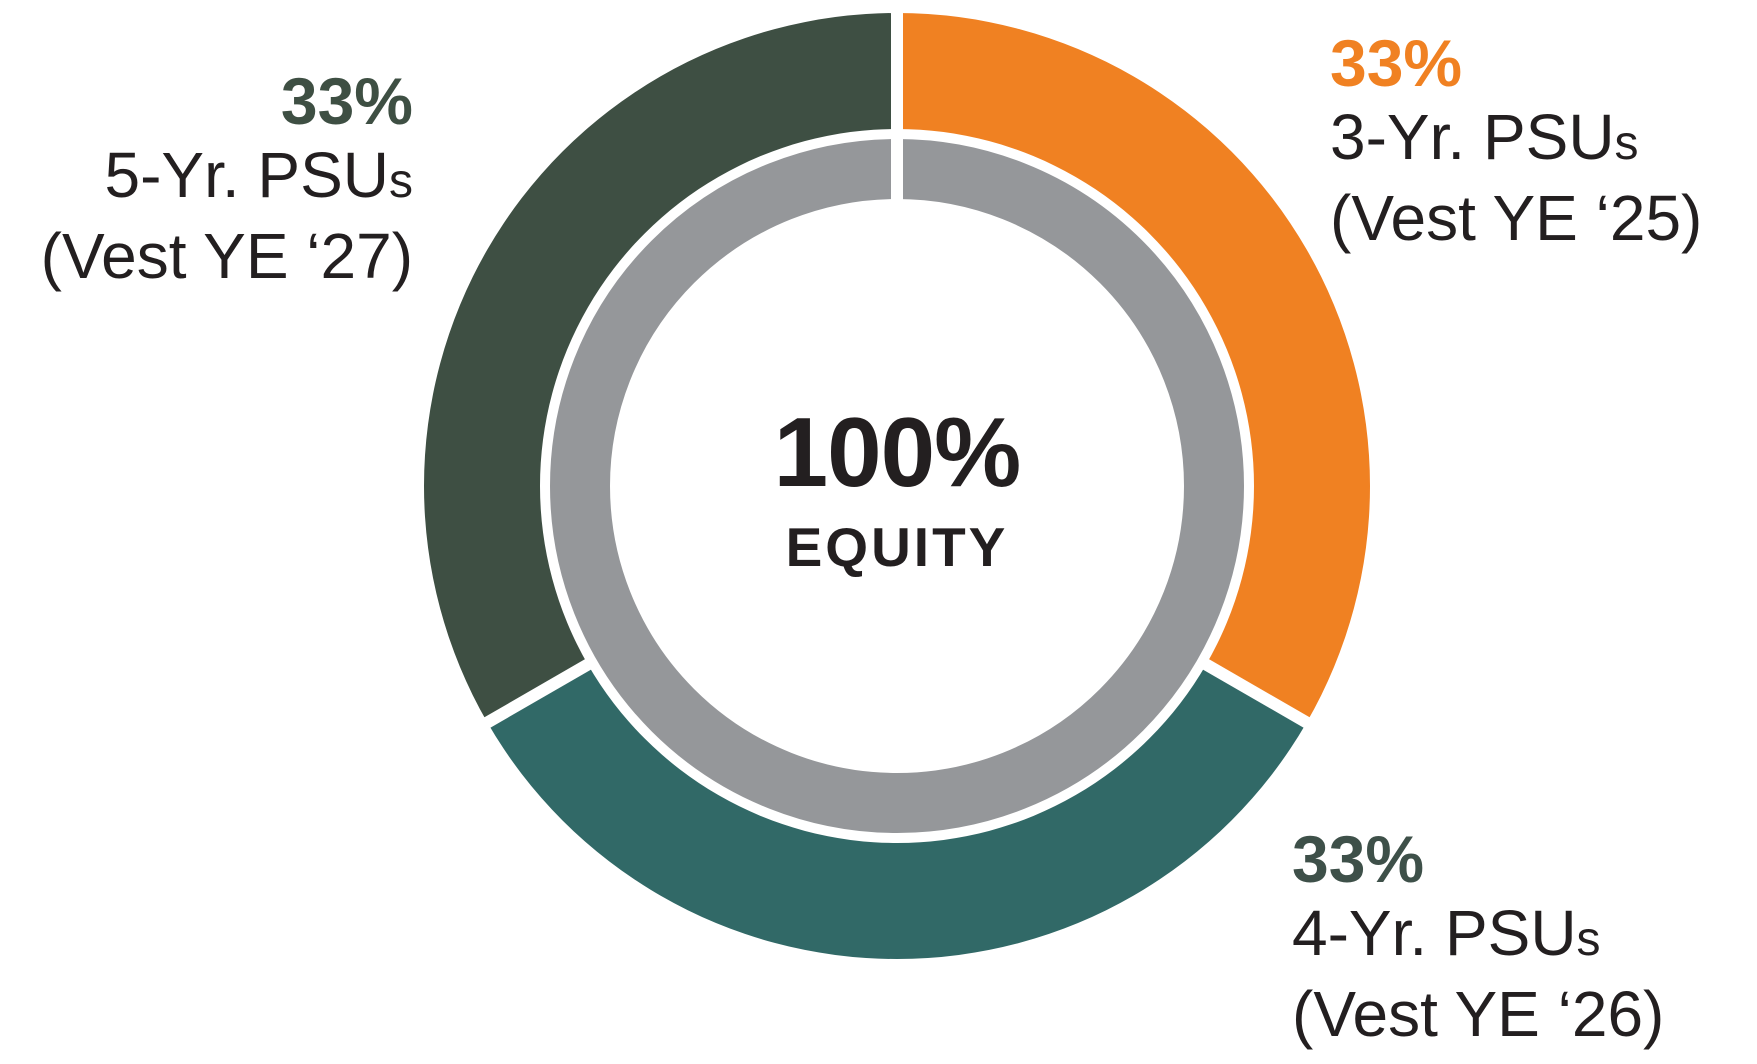  Describe the element at coordinates (897, 811) in the screenshot. I see `donut-slice-4yr` at that location.